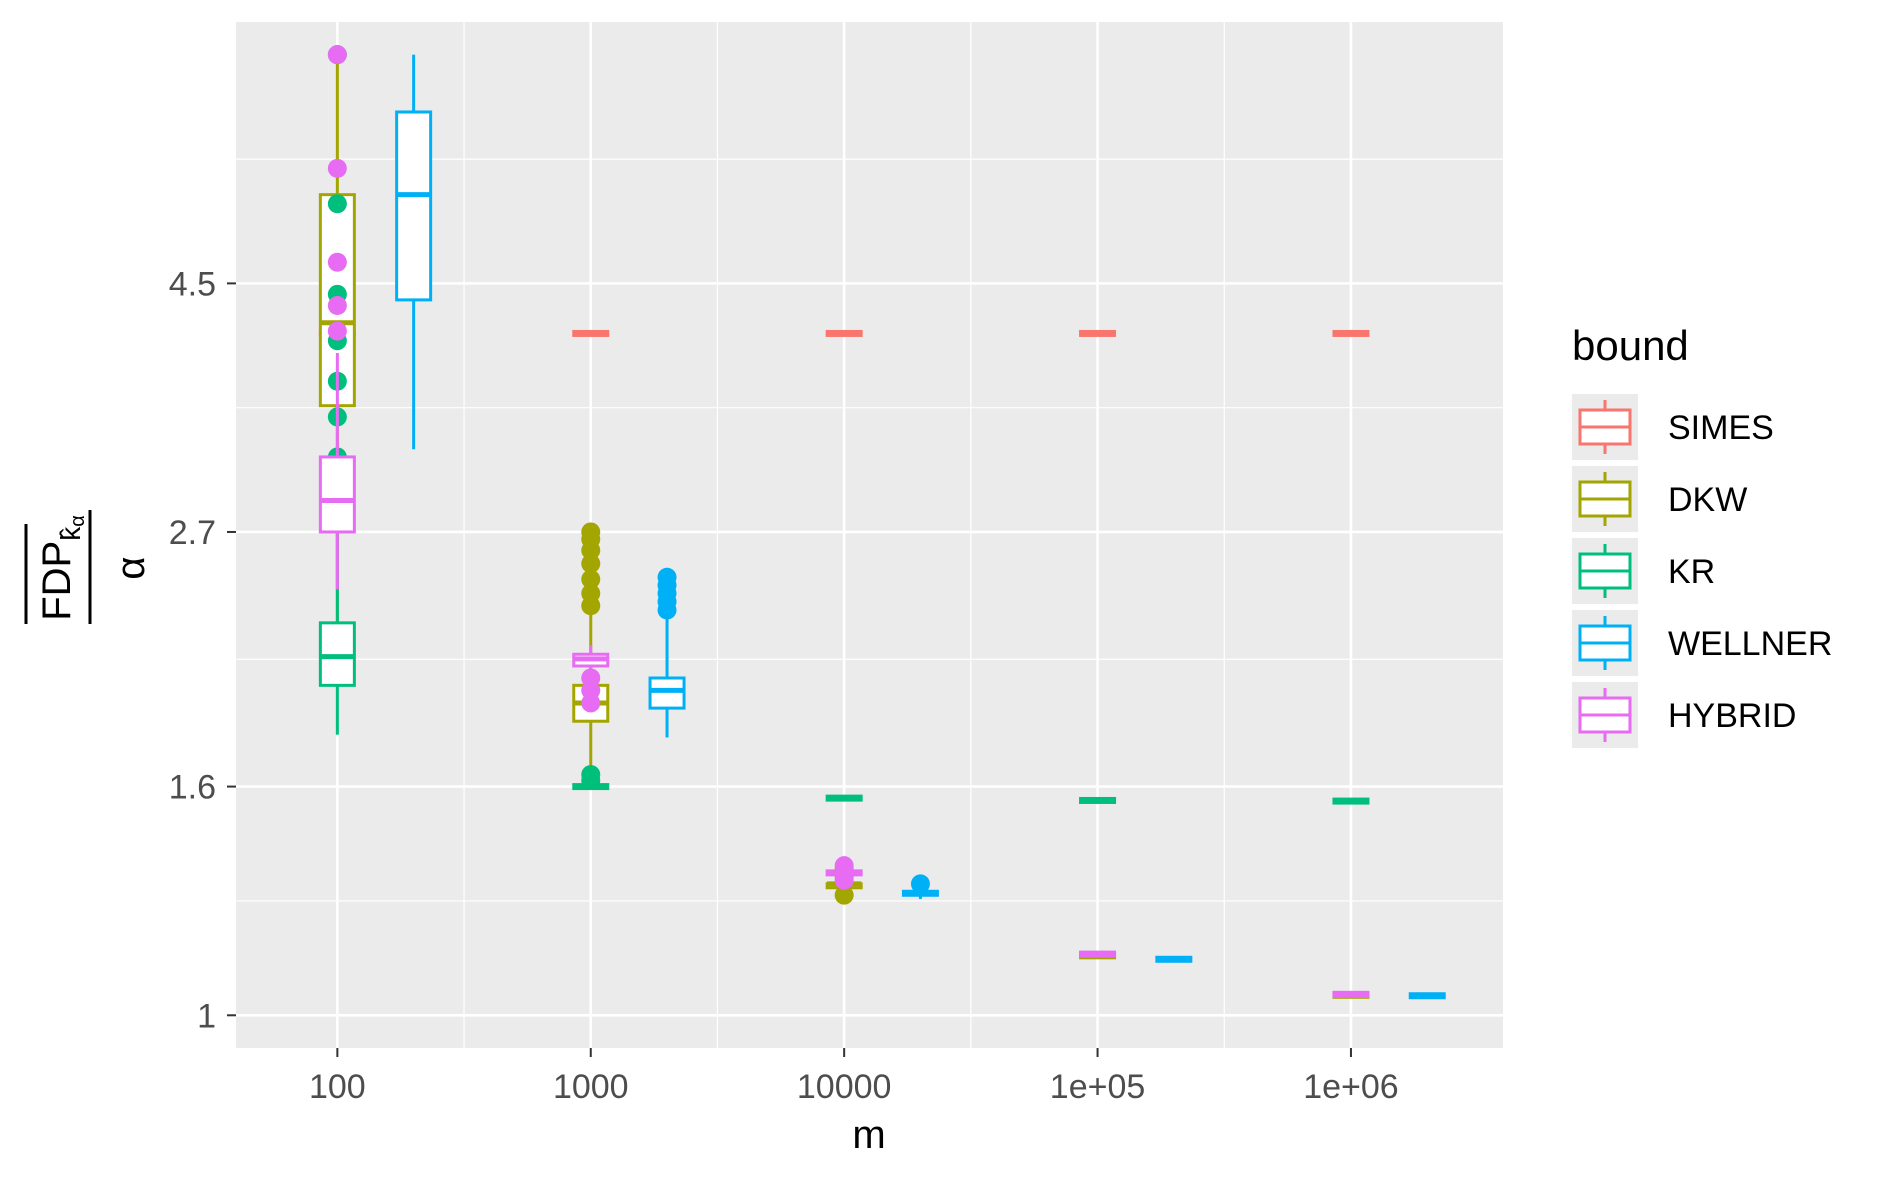 The height and width of the screenshot is (1181, 1889). I want to click on legend-label: DKW, so click(1707, 500).